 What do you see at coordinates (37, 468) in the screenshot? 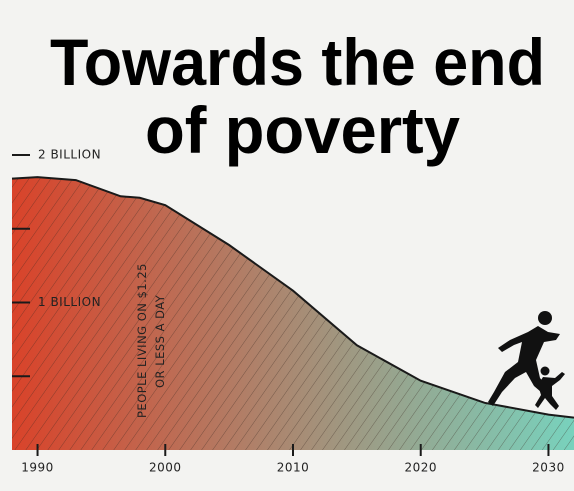
I see `x-tick-label: 1990` at bounding box center [37, 468].